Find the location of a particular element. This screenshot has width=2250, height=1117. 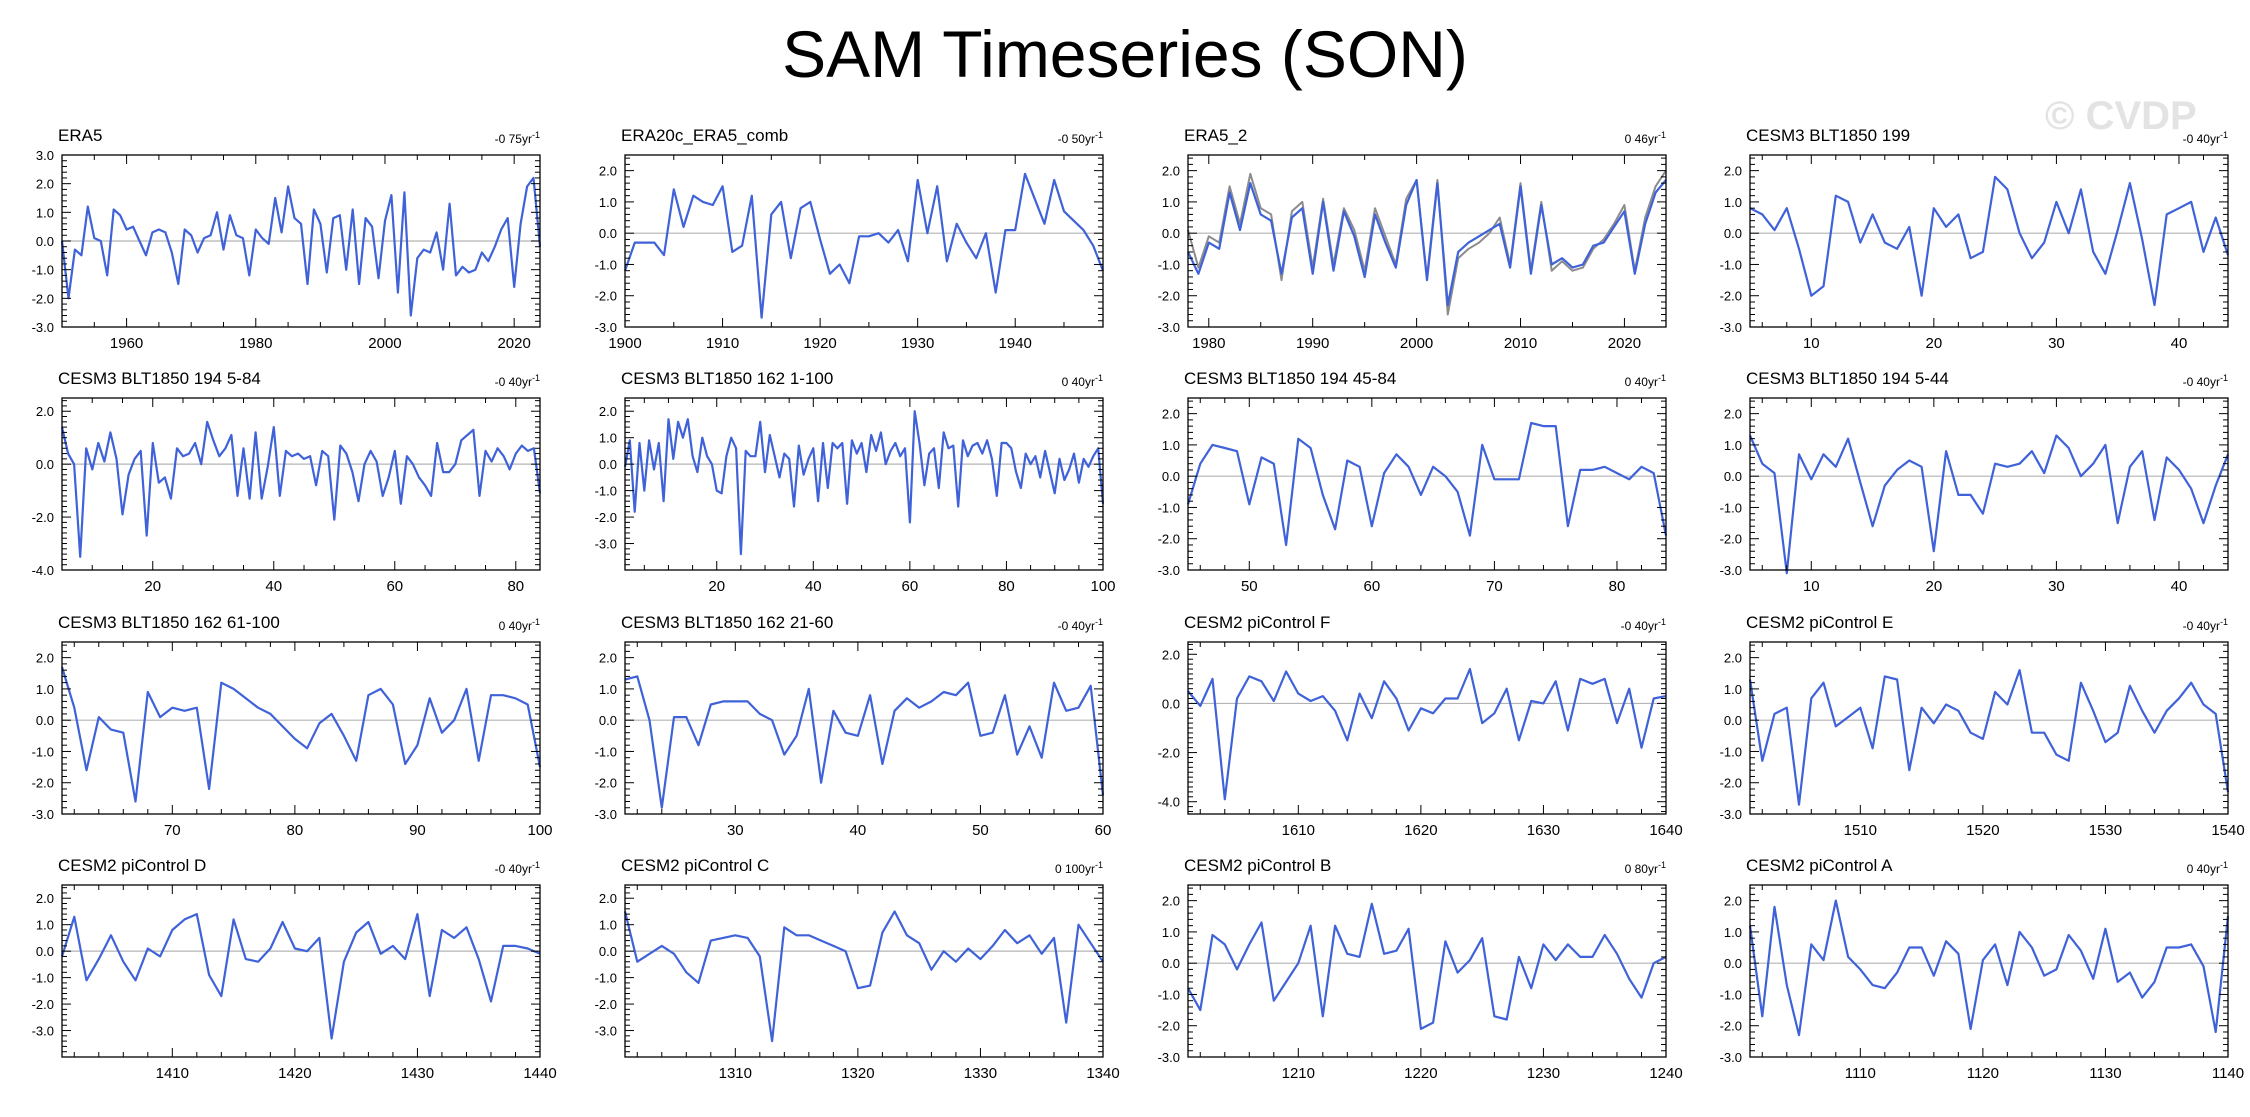

panel-title: CESM2 piControl E is located at coordinates (1819, 622).